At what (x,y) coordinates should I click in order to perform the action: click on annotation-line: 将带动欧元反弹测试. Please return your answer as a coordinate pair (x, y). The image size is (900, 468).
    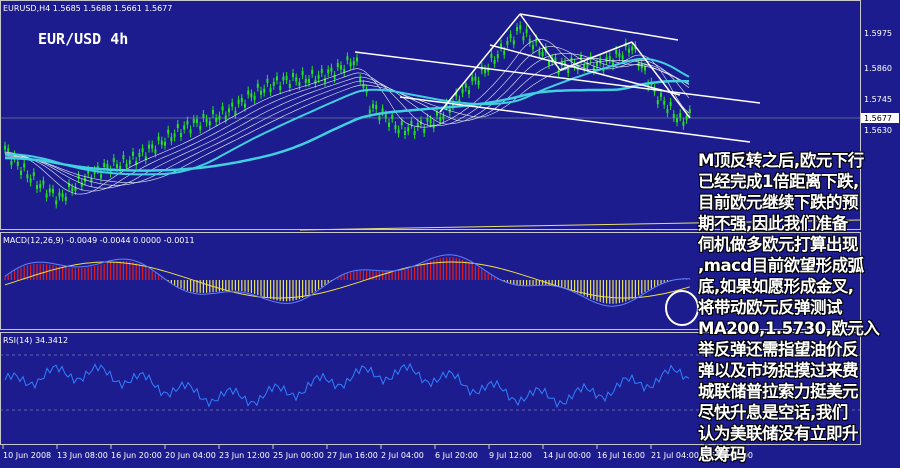
    Looking at the image, I should click on (770, 307).